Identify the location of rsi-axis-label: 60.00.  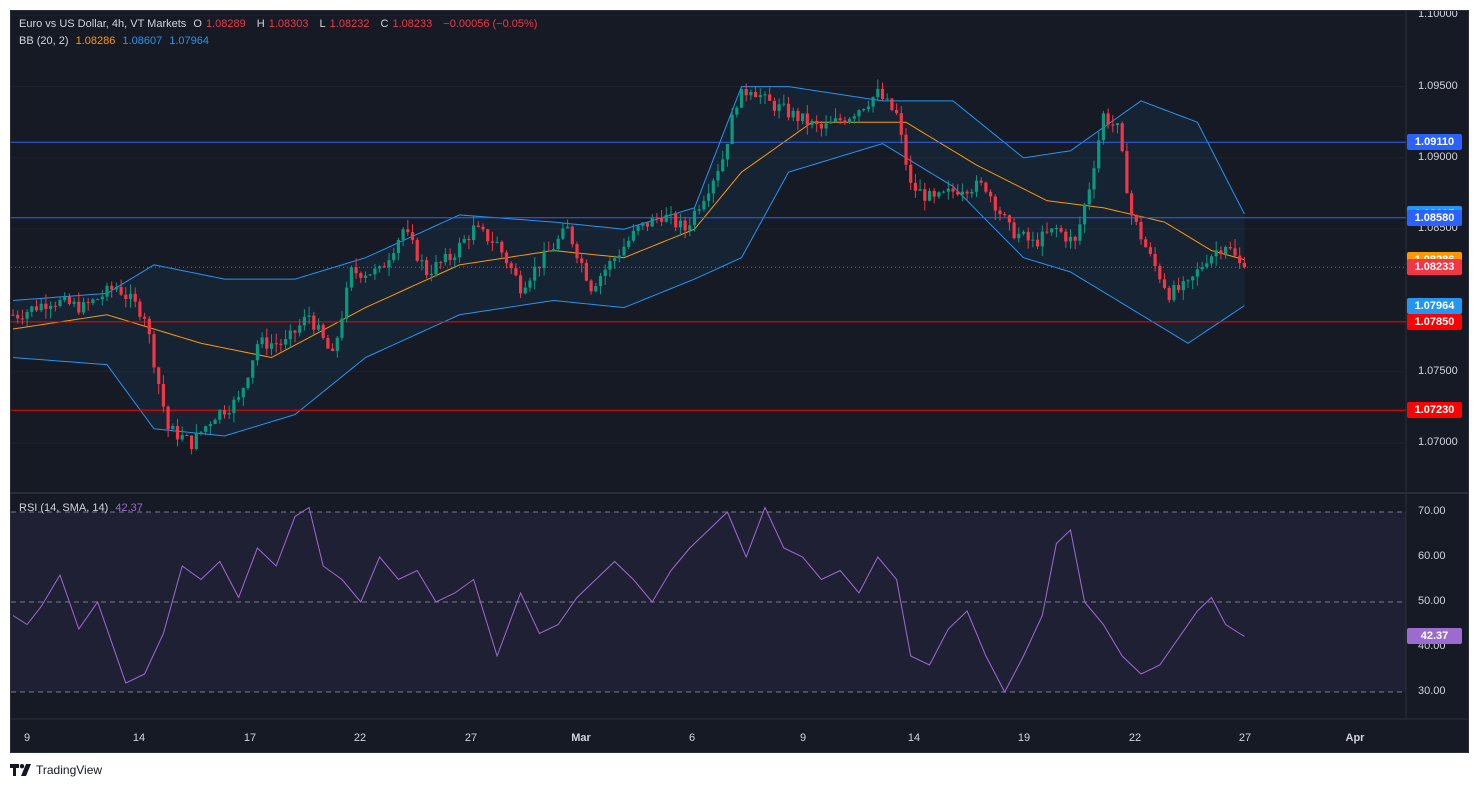
(1432, 556).